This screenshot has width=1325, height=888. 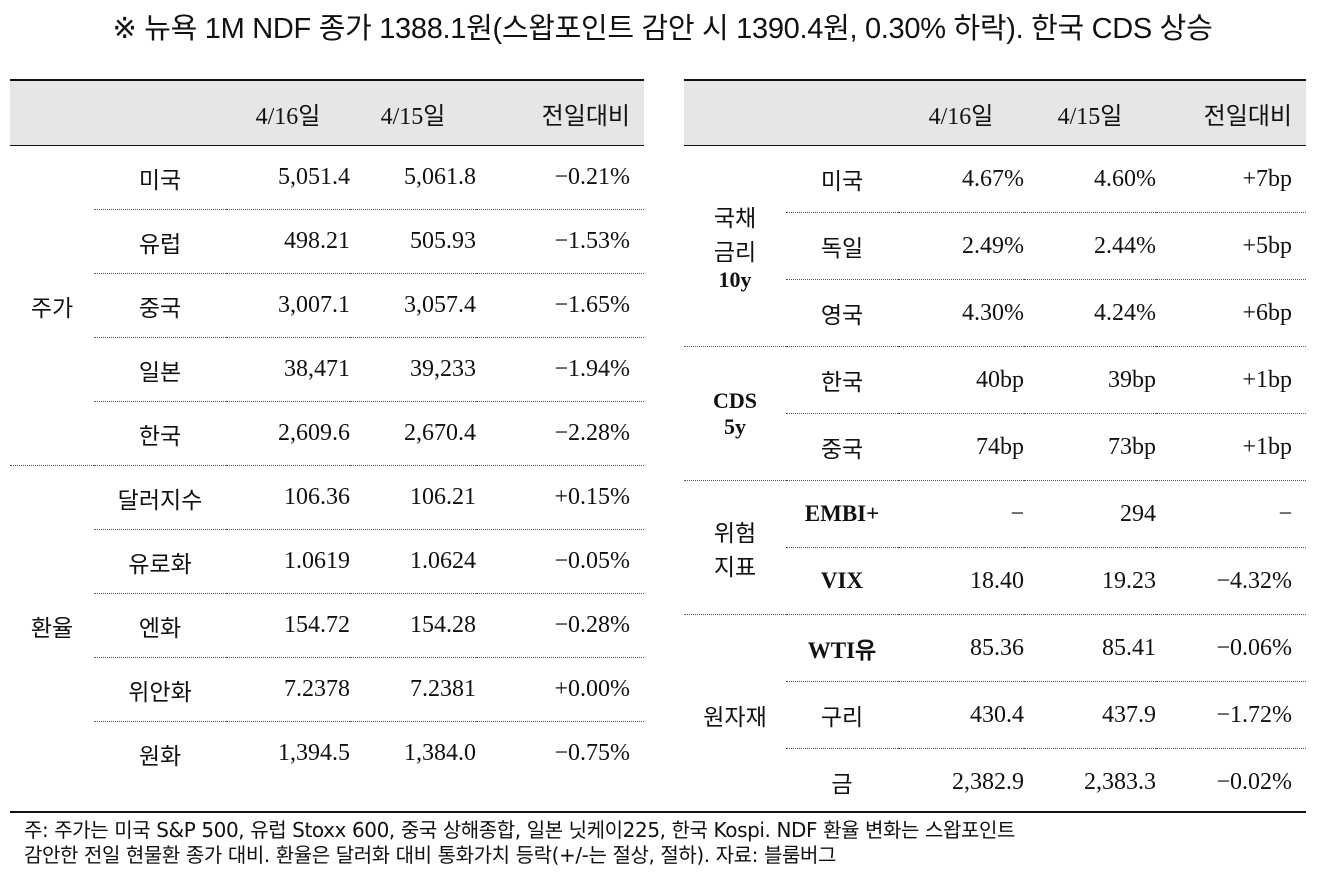 I want to click on row-value-current: 154.72, so click(x=288, y=625).